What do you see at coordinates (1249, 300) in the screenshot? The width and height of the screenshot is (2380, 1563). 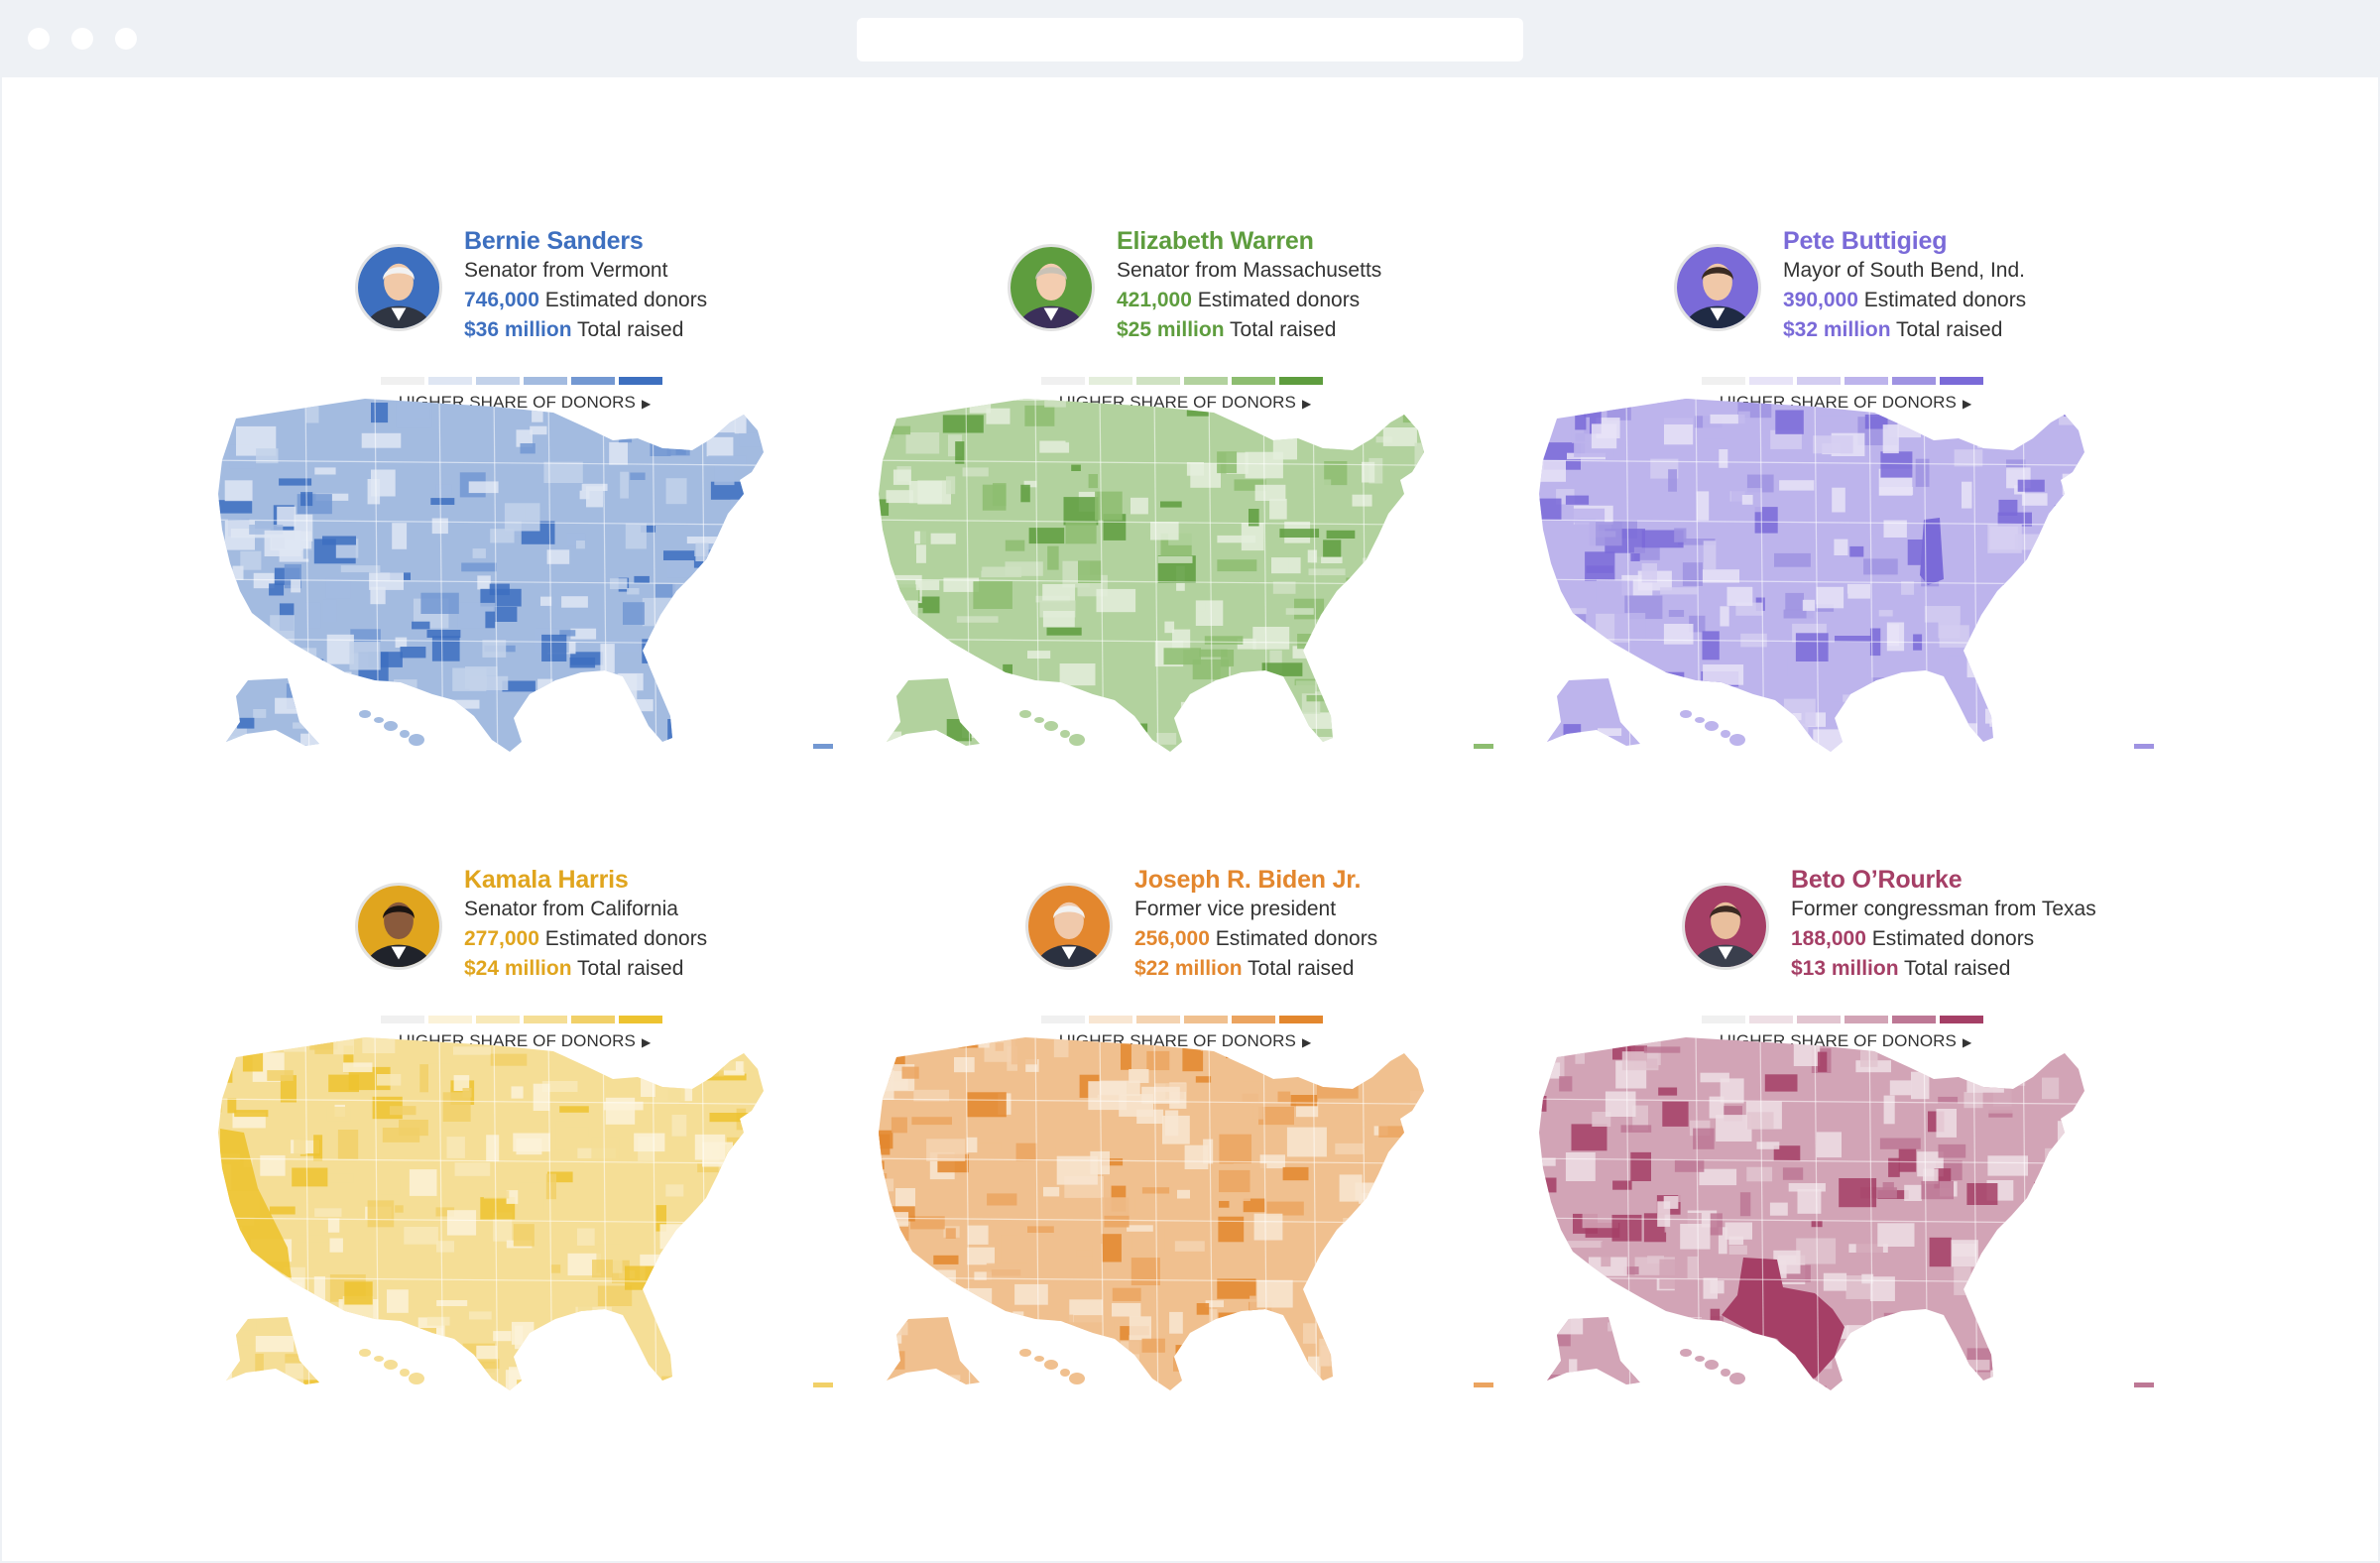 I see `donor-count-line: 421,000 Estimated donors` at bounding box center [1249, 300].